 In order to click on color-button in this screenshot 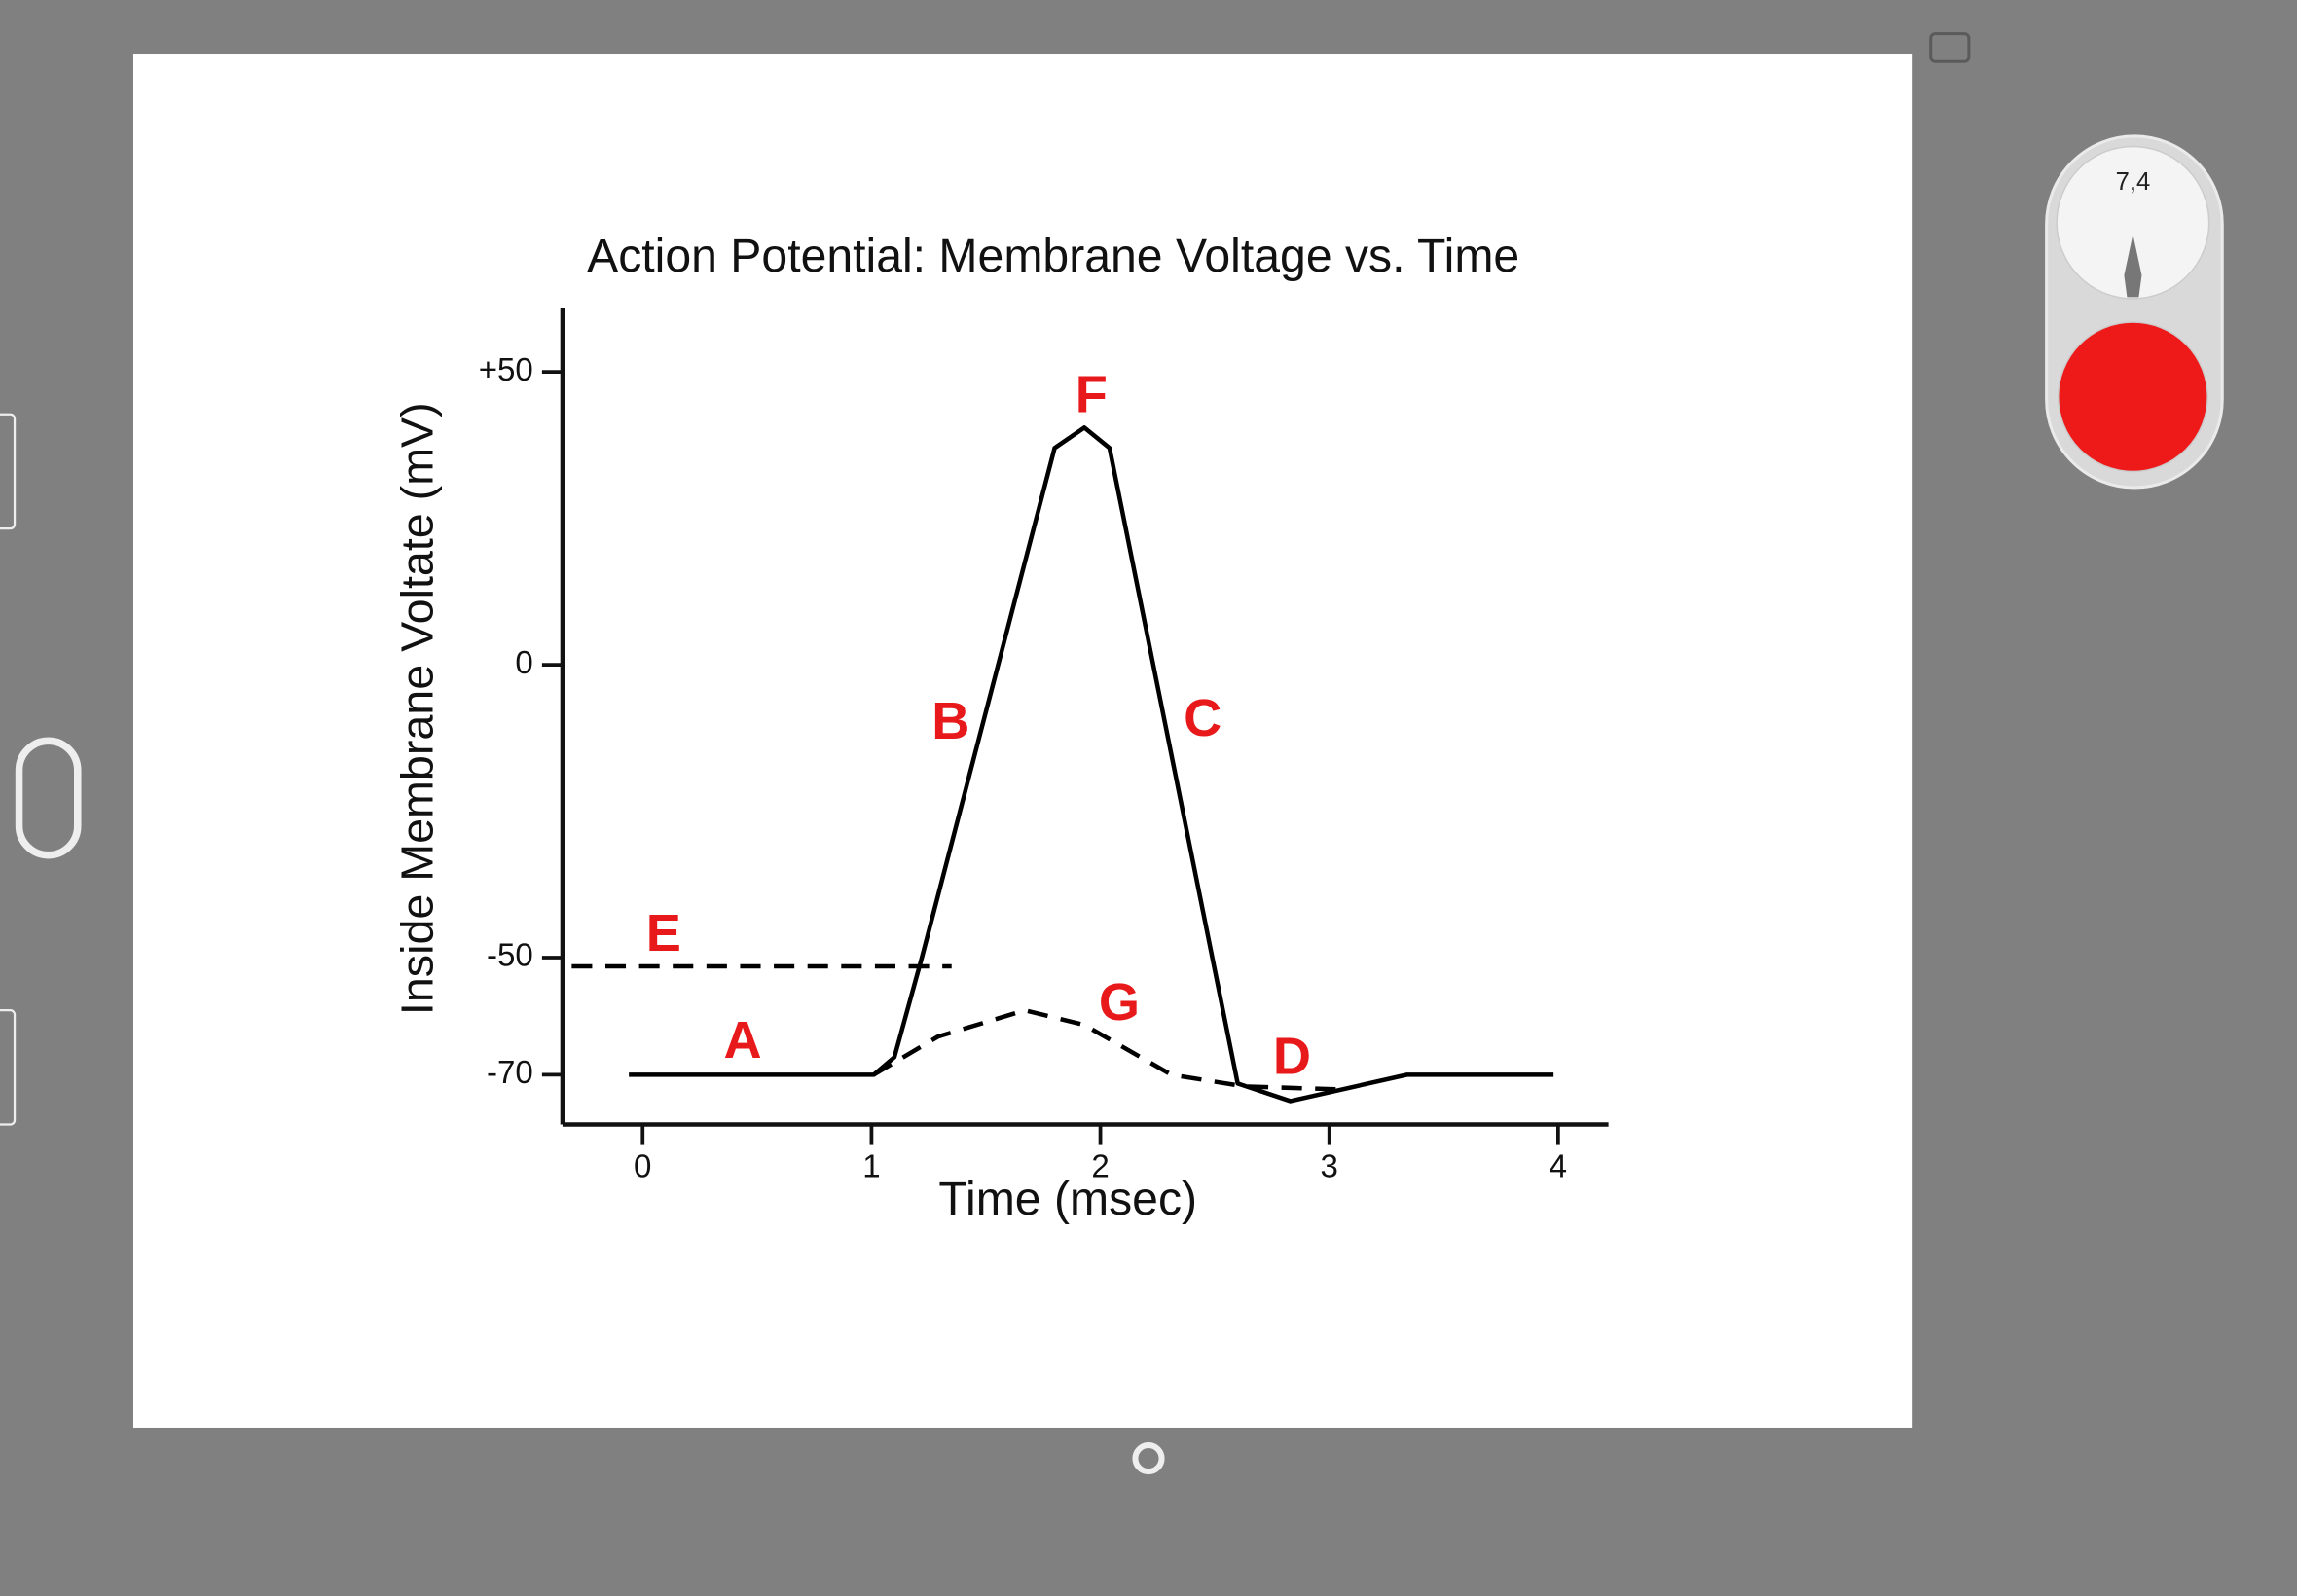, I will do `click(2132, 397)`.